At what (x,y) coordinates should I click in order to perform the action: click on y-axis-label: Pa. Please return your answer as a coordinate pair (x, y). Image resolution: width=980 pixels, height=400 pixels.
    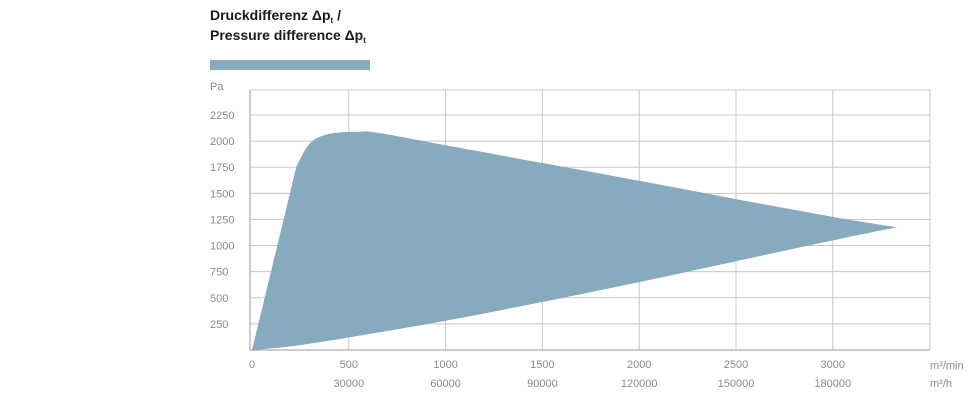
    Looking at the image, I should click on (217, 87).